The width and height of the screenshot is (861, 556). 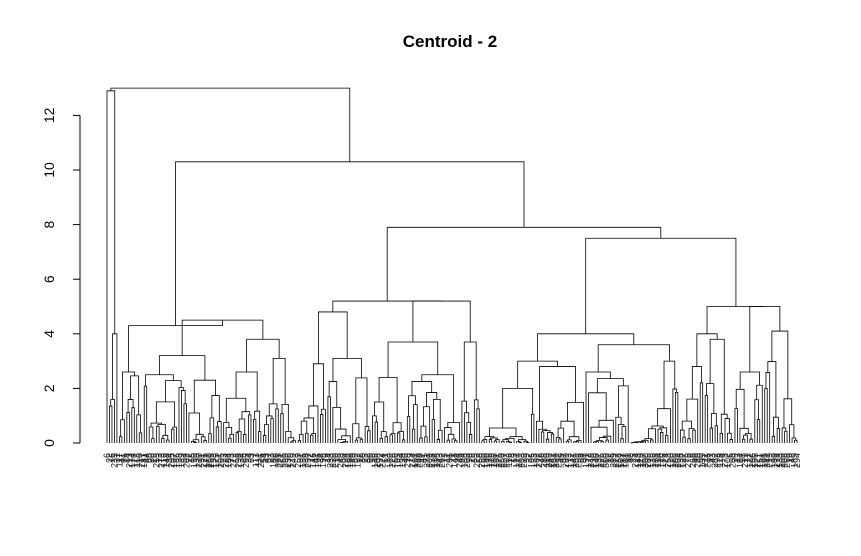 I want to click on leaf-label: 206, so click(x=675, y=460).